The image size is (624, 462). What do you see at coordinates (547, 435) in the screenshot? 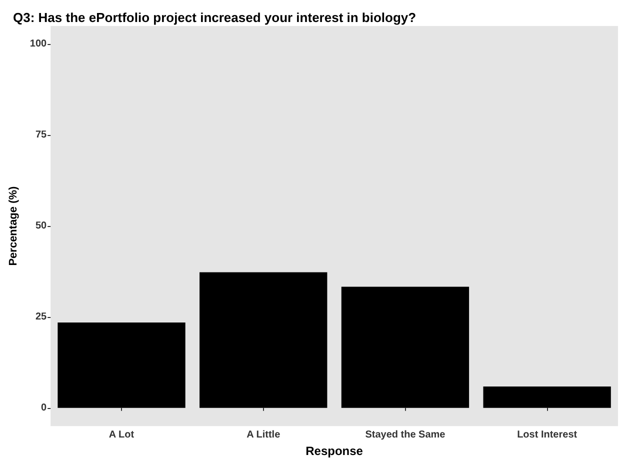
I see `x-tick-label: Lost Interest` at bounding box center [547, 435].